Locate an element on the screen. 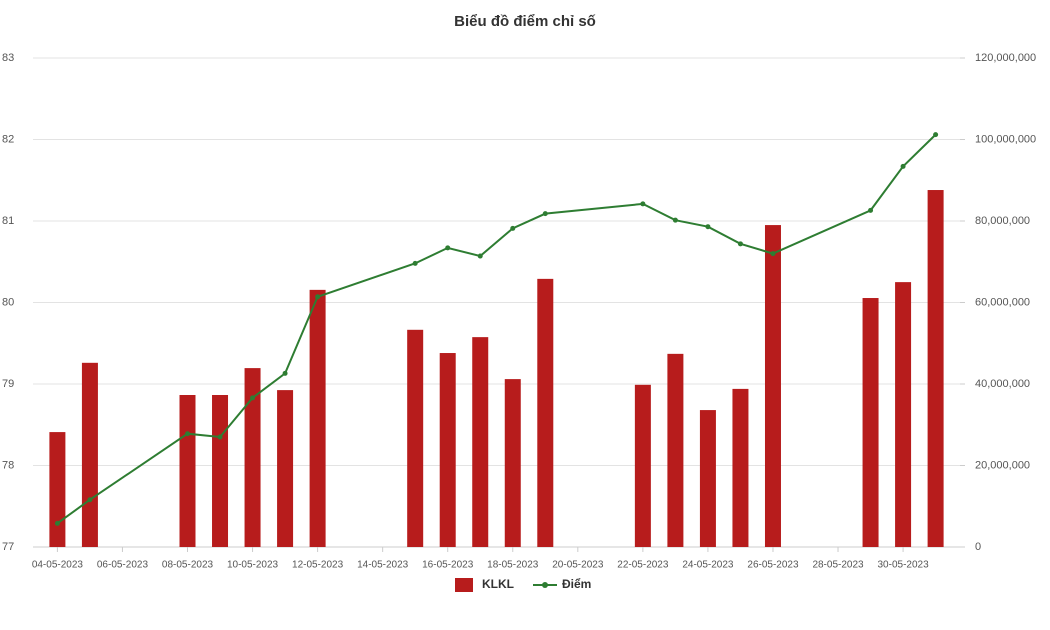 This screenshot has height=630, width=1050. y2-tick-label: 100,000,000 is located at coordinates (1005, 139).